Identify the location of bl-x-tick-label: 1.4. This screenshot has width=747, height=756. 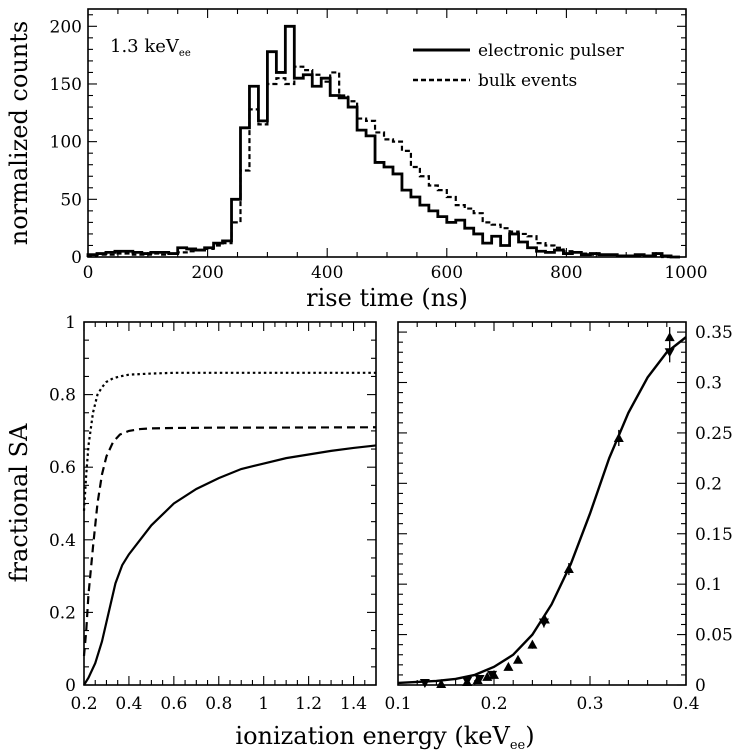
(353, 704).